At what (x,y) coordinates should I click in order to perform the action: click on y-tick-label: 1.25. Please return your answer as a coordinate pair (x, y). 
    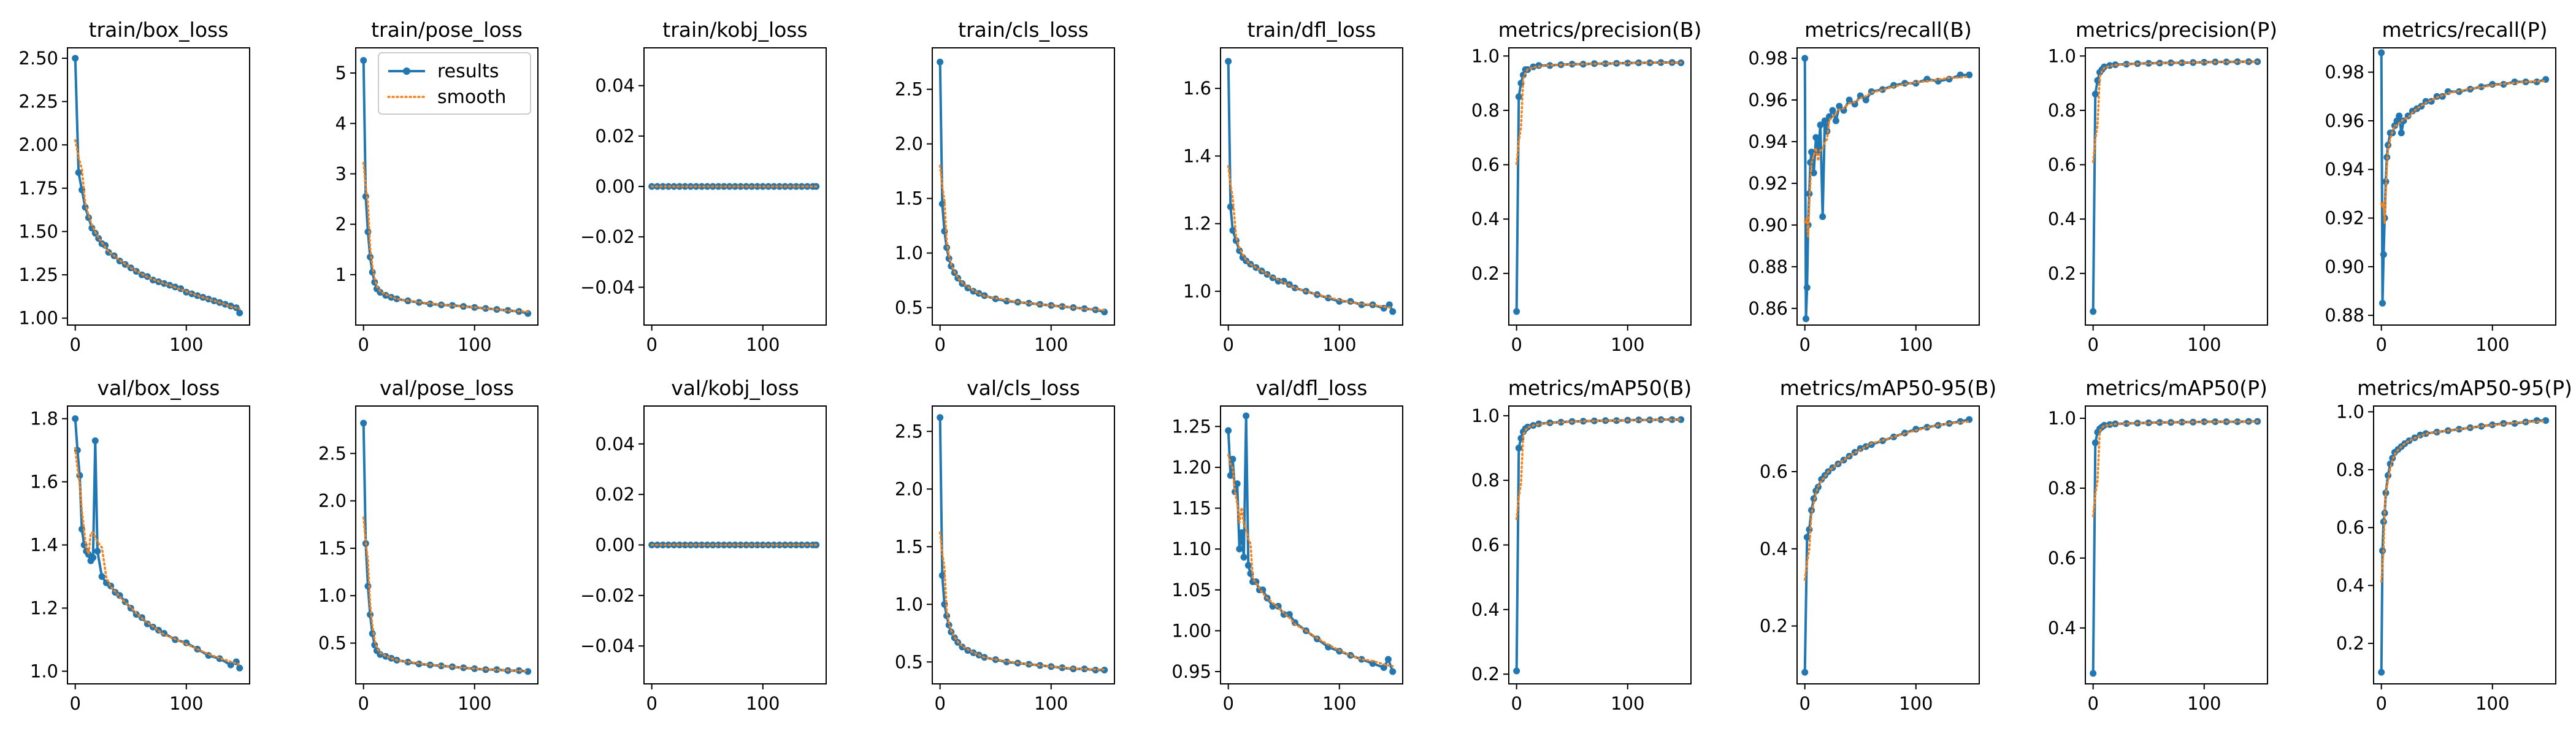
    Looking at the image, I should click on (1191, 426).